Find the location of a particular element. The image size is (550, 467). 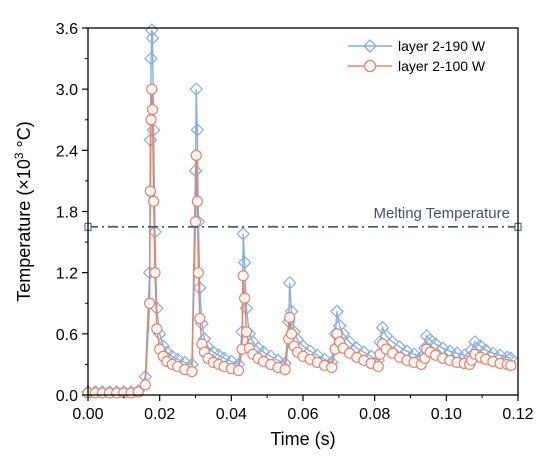

legend-entry-190w: layer 2-190 W is located at coordinates (417, 46).